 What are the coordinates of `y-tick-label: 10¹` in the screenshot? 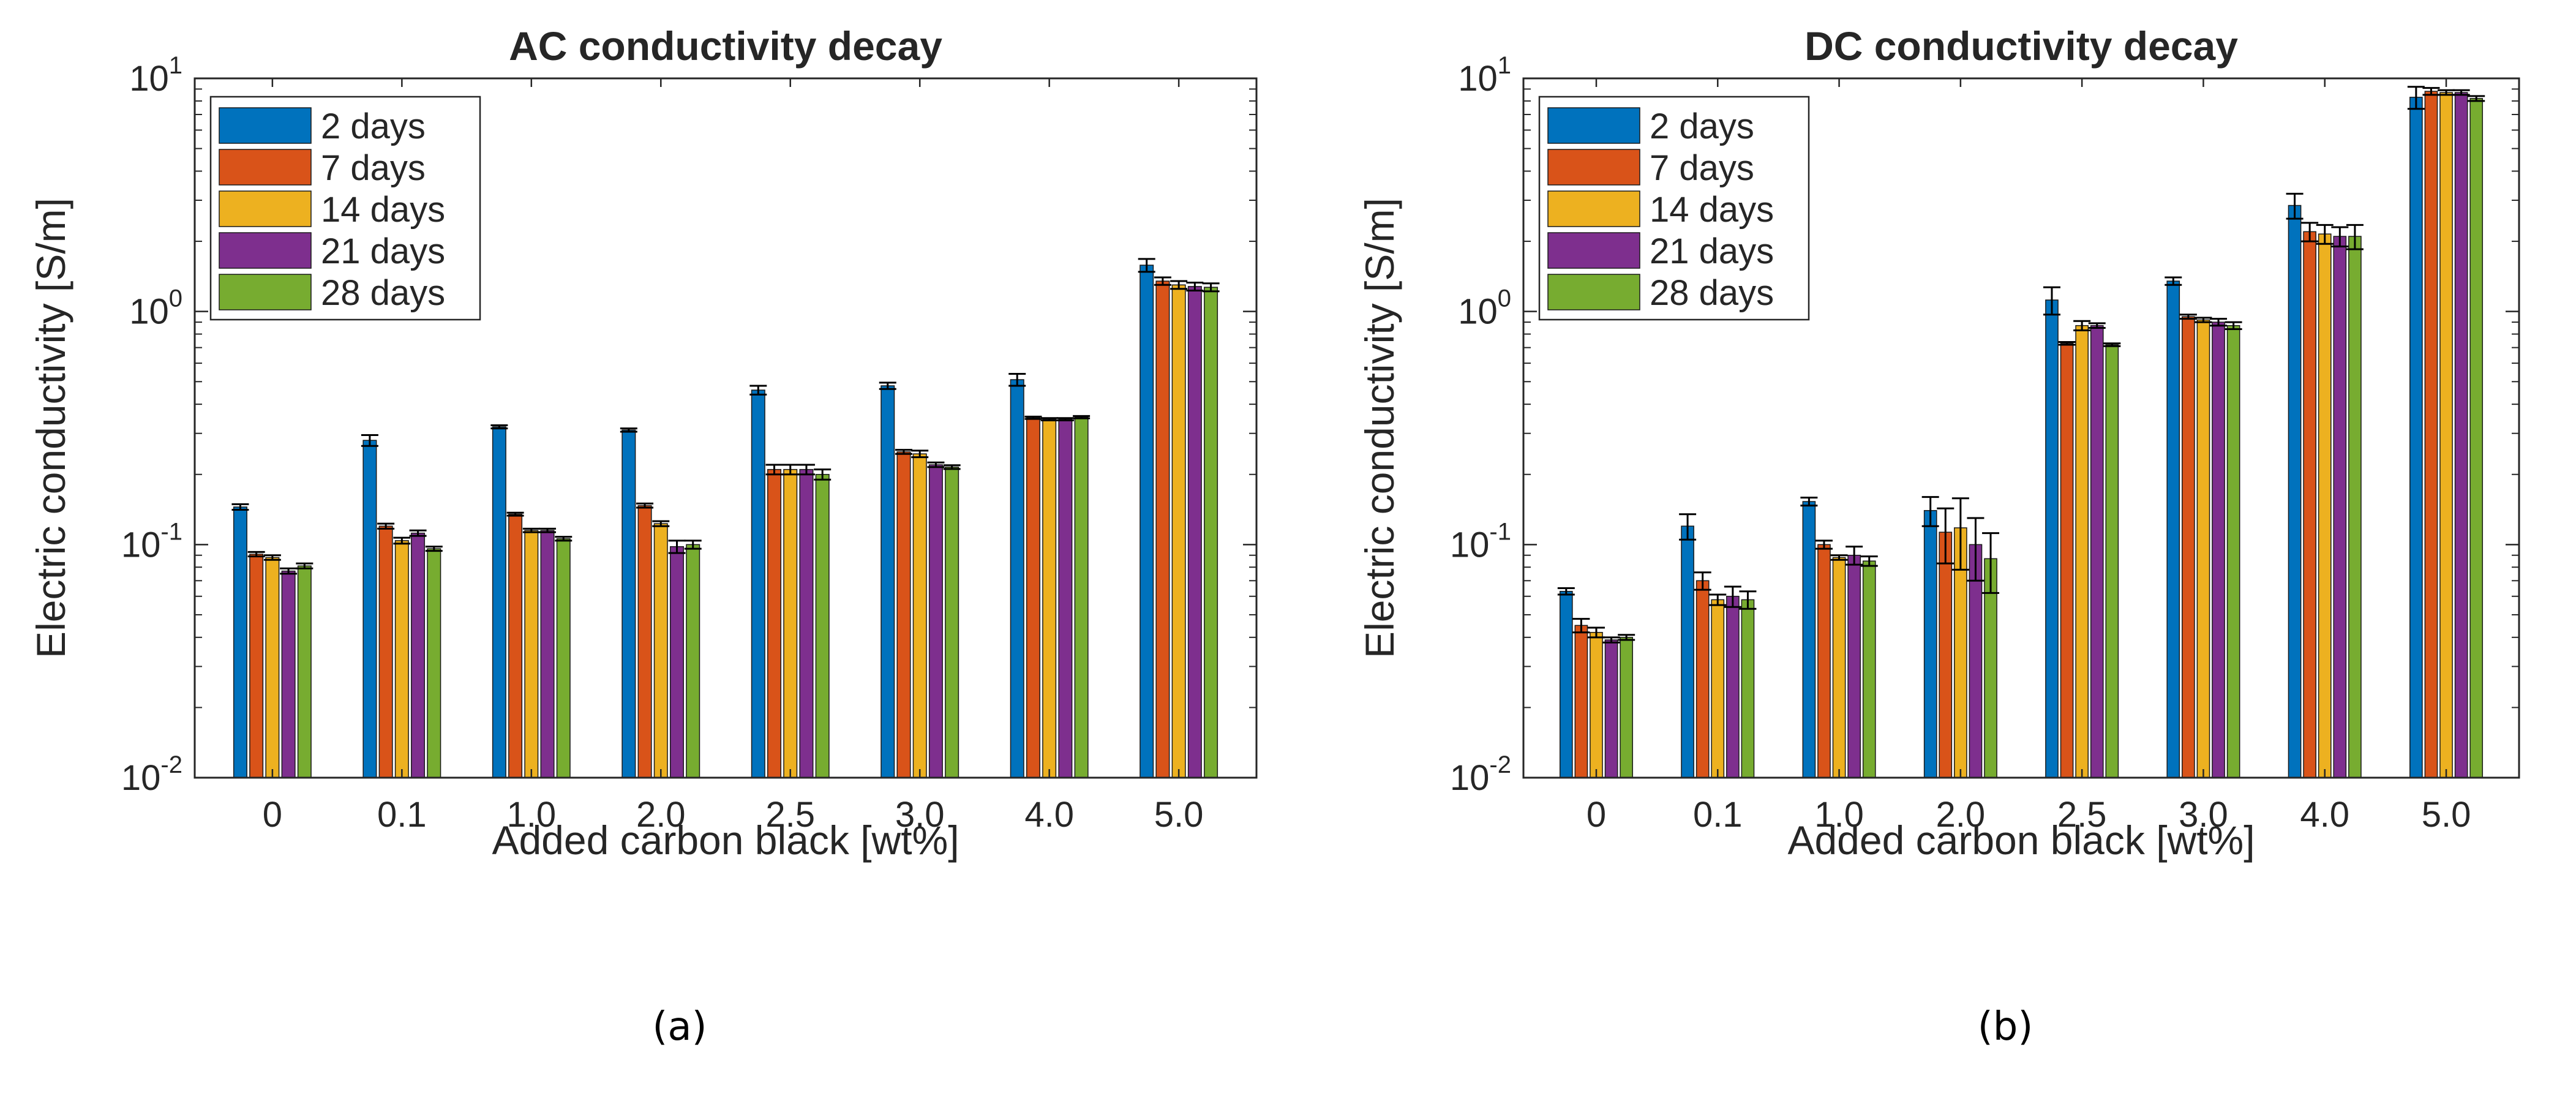 It's located at (155, 75).